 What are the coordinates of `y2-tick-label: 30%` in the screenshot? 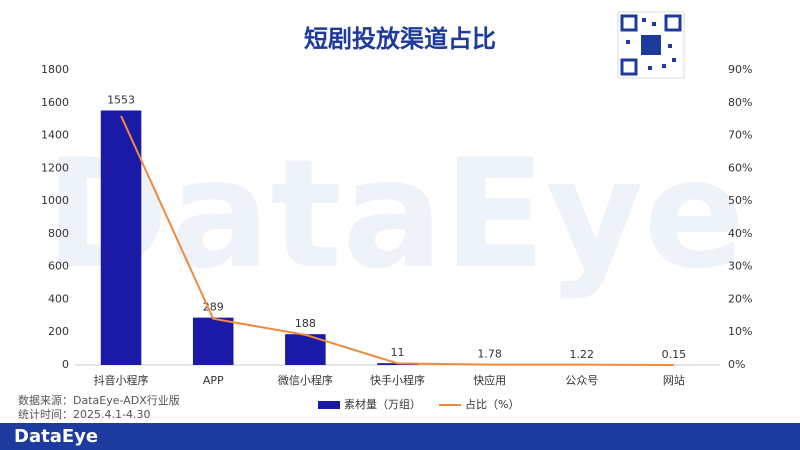 It's located at (740, 266).